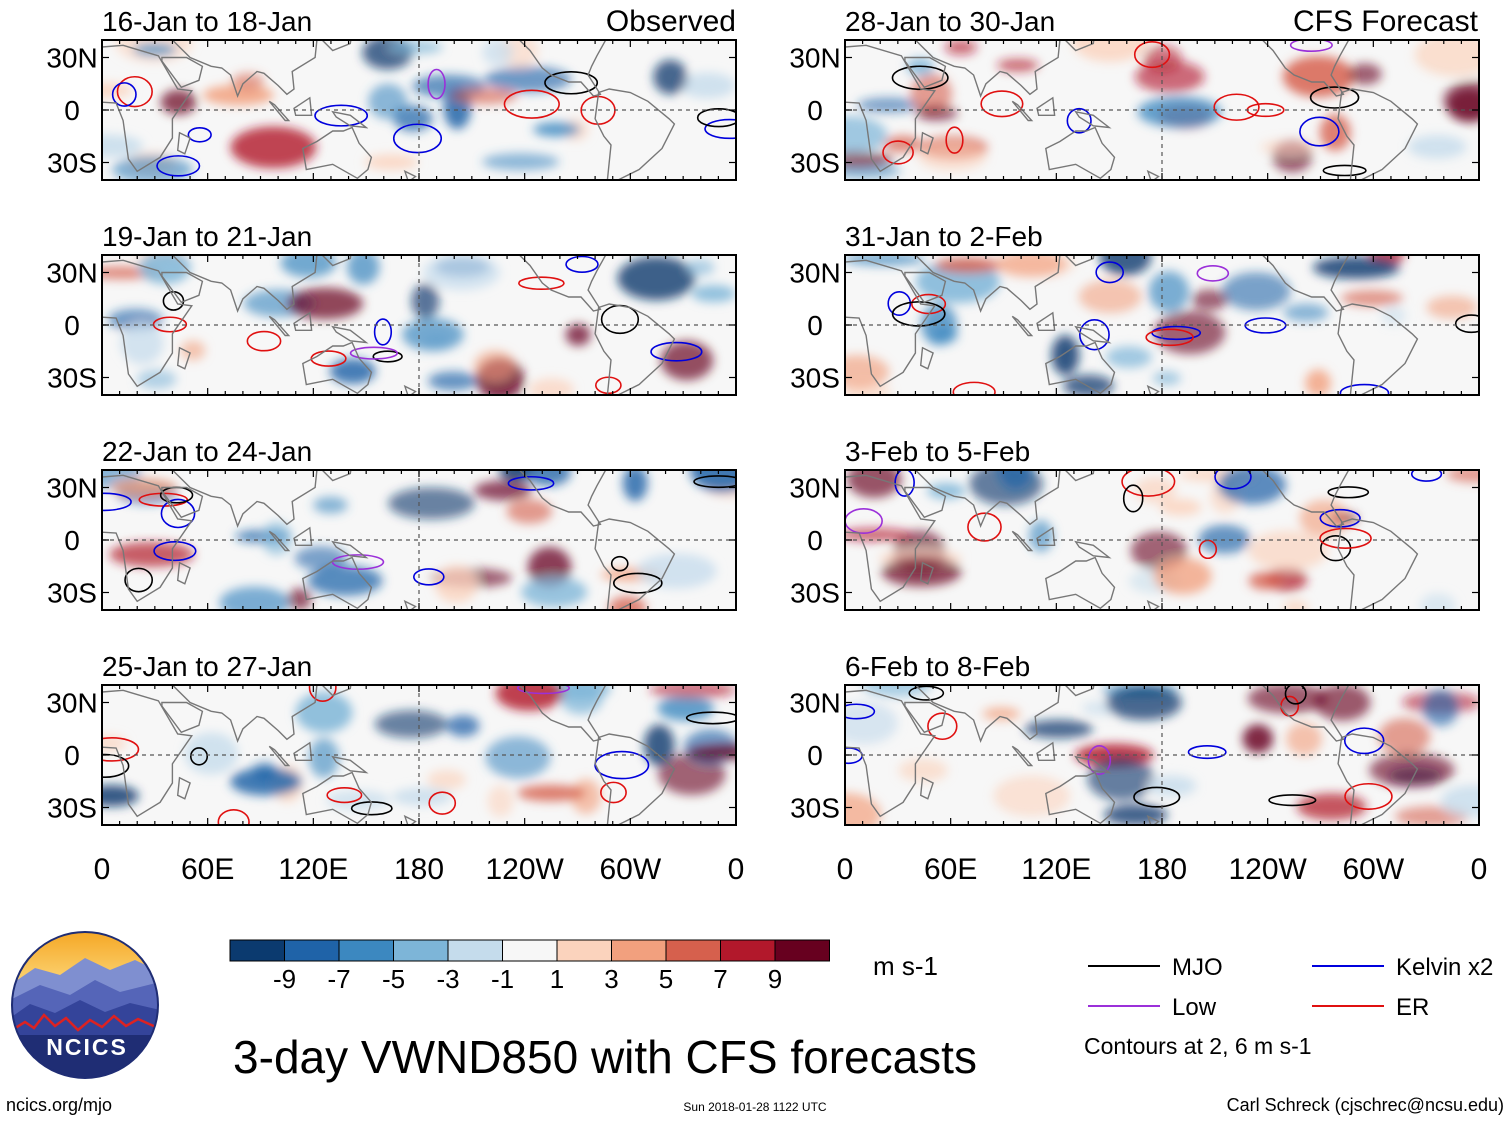  I want to click on y-tick-label: 0, so click(72, 110).